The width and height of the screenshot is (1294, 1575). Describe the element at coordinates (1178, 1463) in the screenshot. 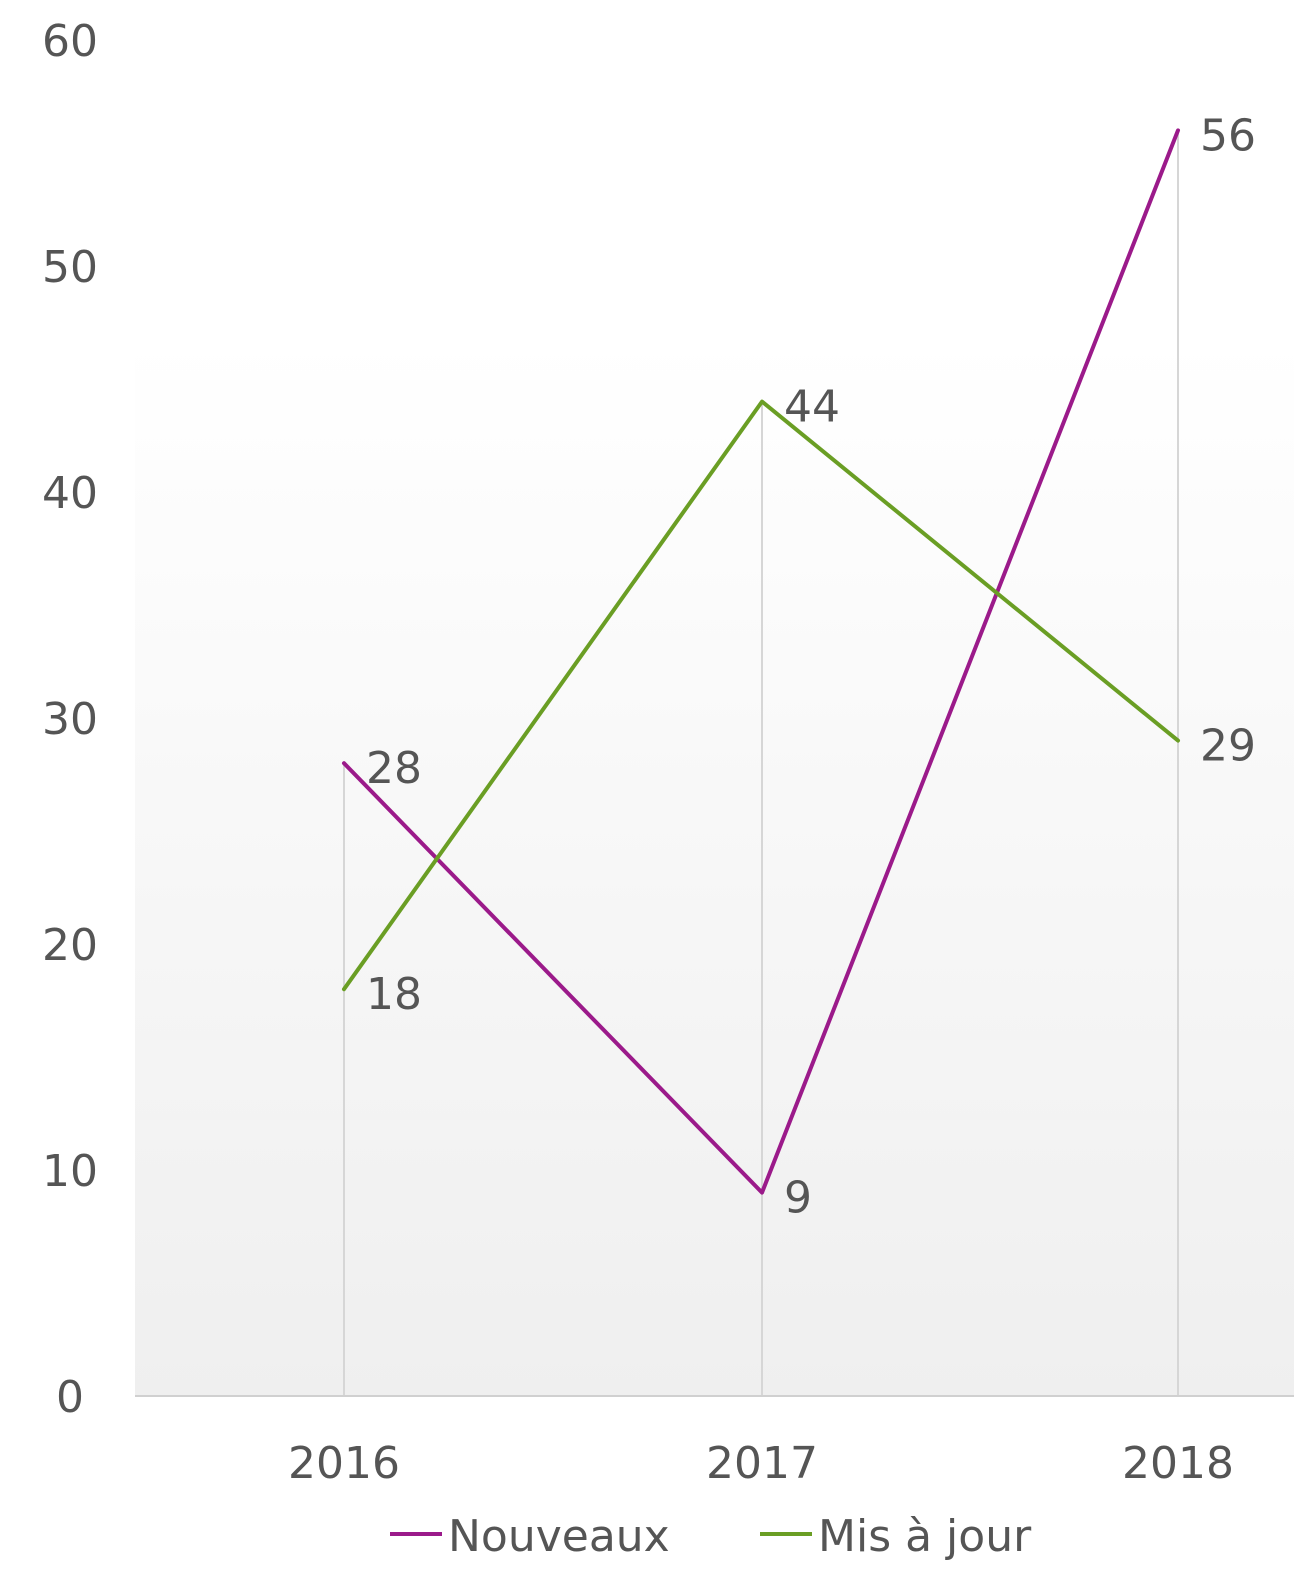

I see `x-tick-label: 2018` at that location.